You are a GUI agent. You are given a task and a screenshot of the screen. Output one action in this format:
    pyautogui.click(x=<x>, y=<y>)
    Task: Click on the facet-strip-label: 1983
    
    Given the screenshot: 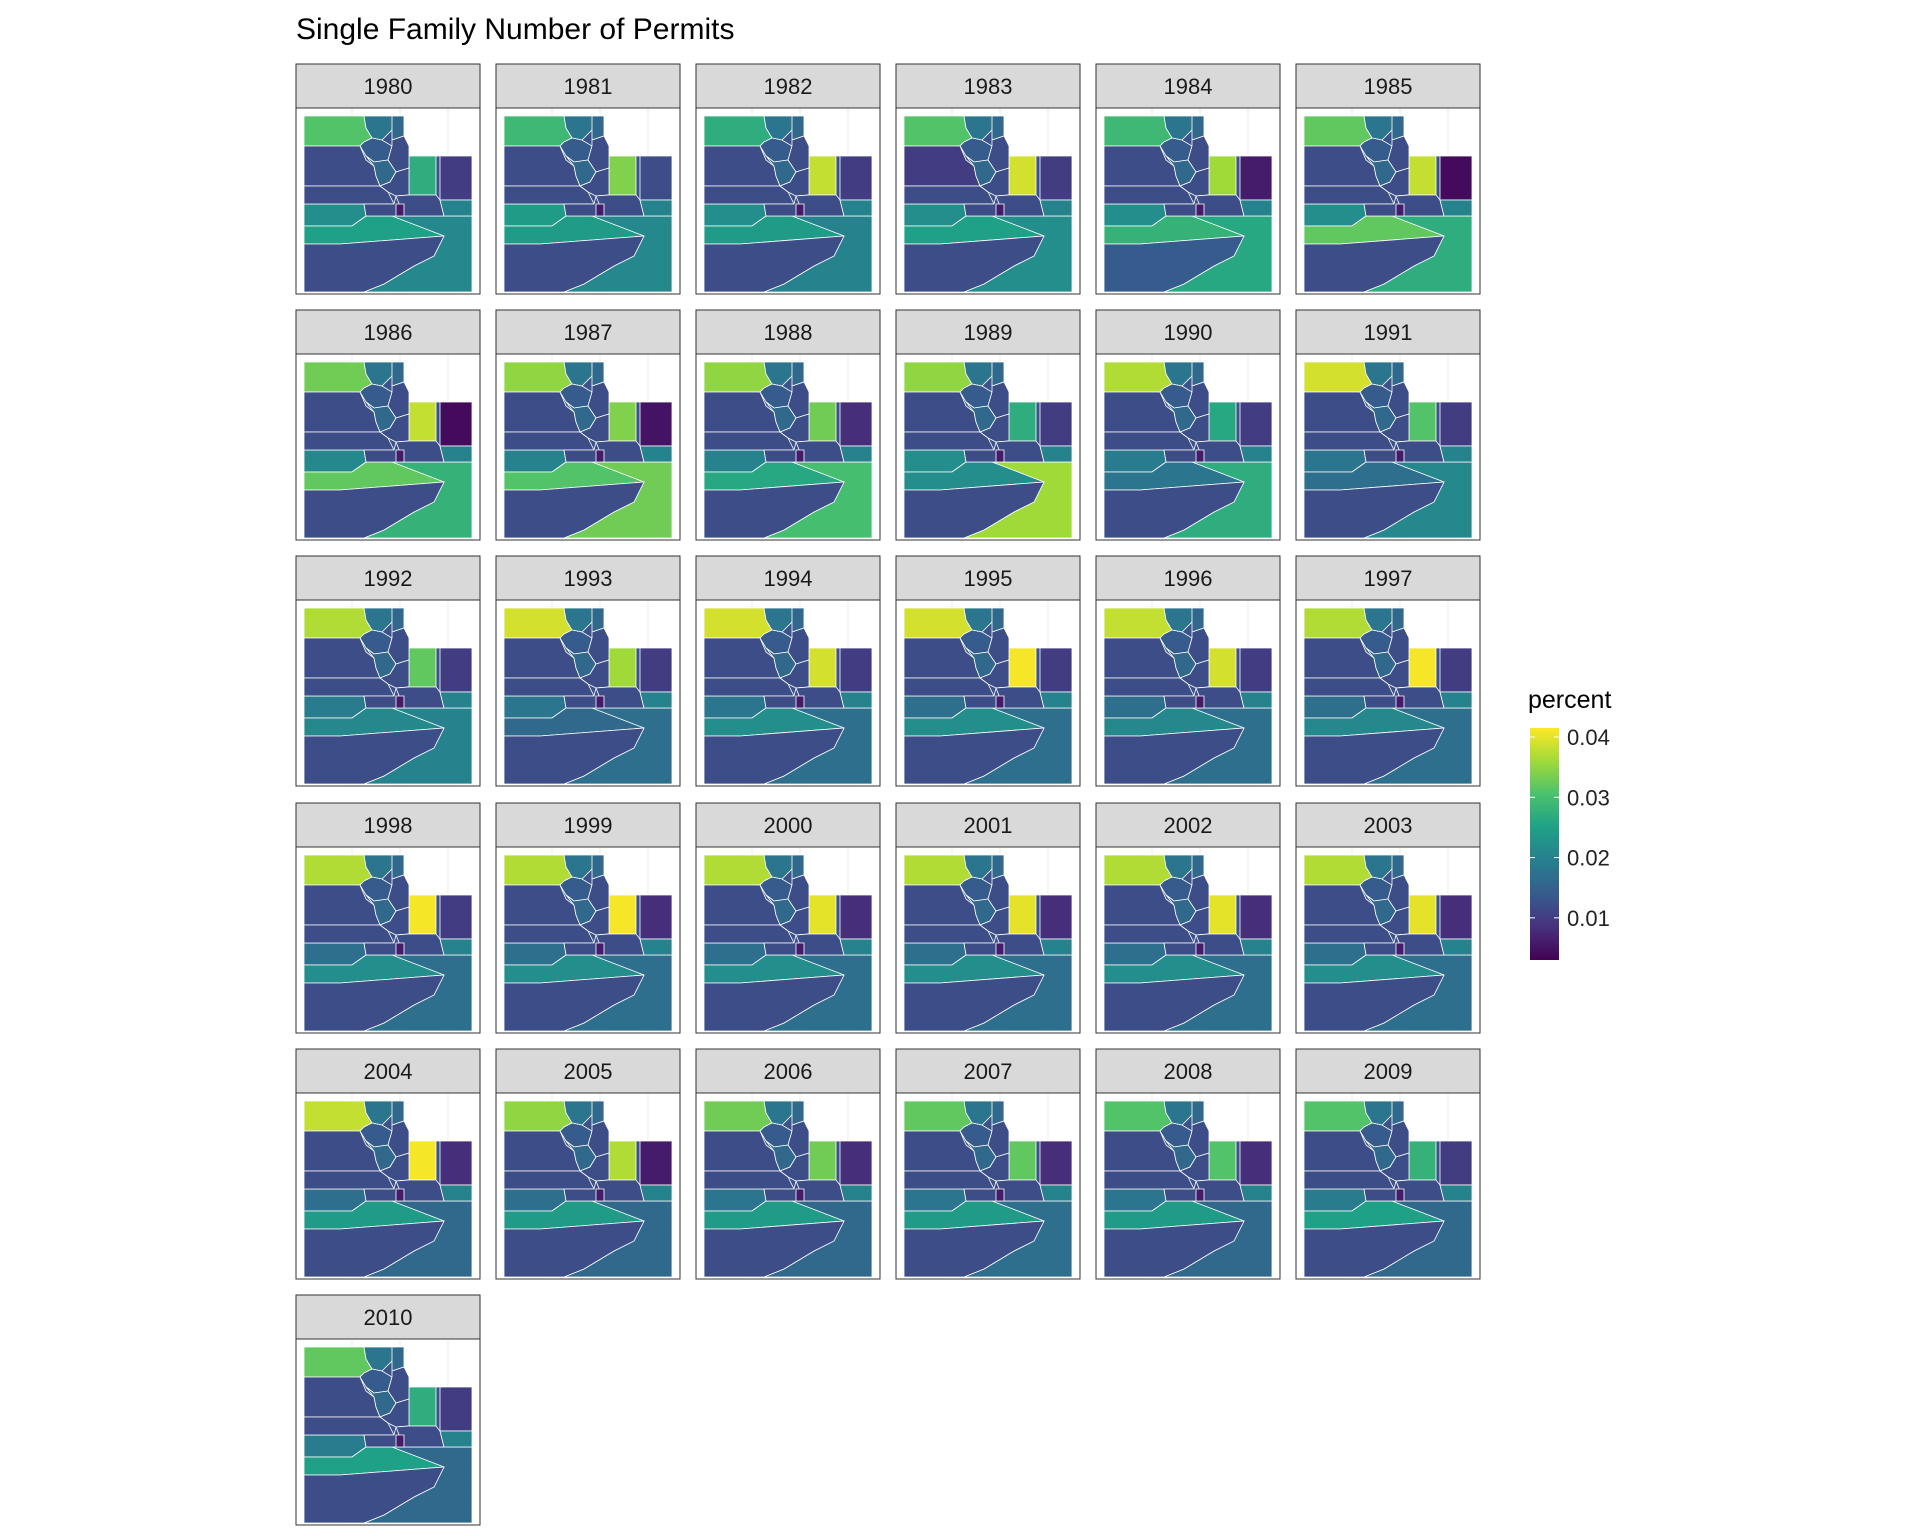 What is the action you would take?
    pyautogui.click(x=988, y=86)
    